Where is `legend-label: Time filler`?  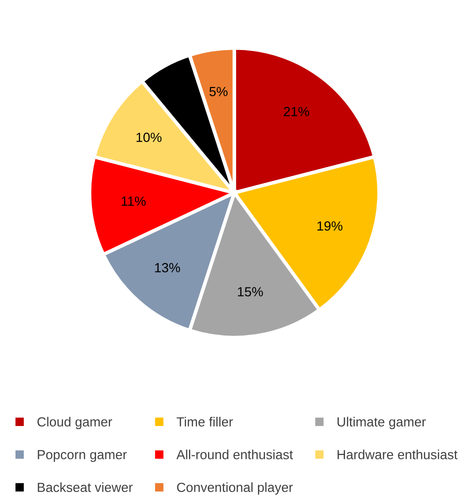 legend-label: Time filler is located at coordinates (204, 421).